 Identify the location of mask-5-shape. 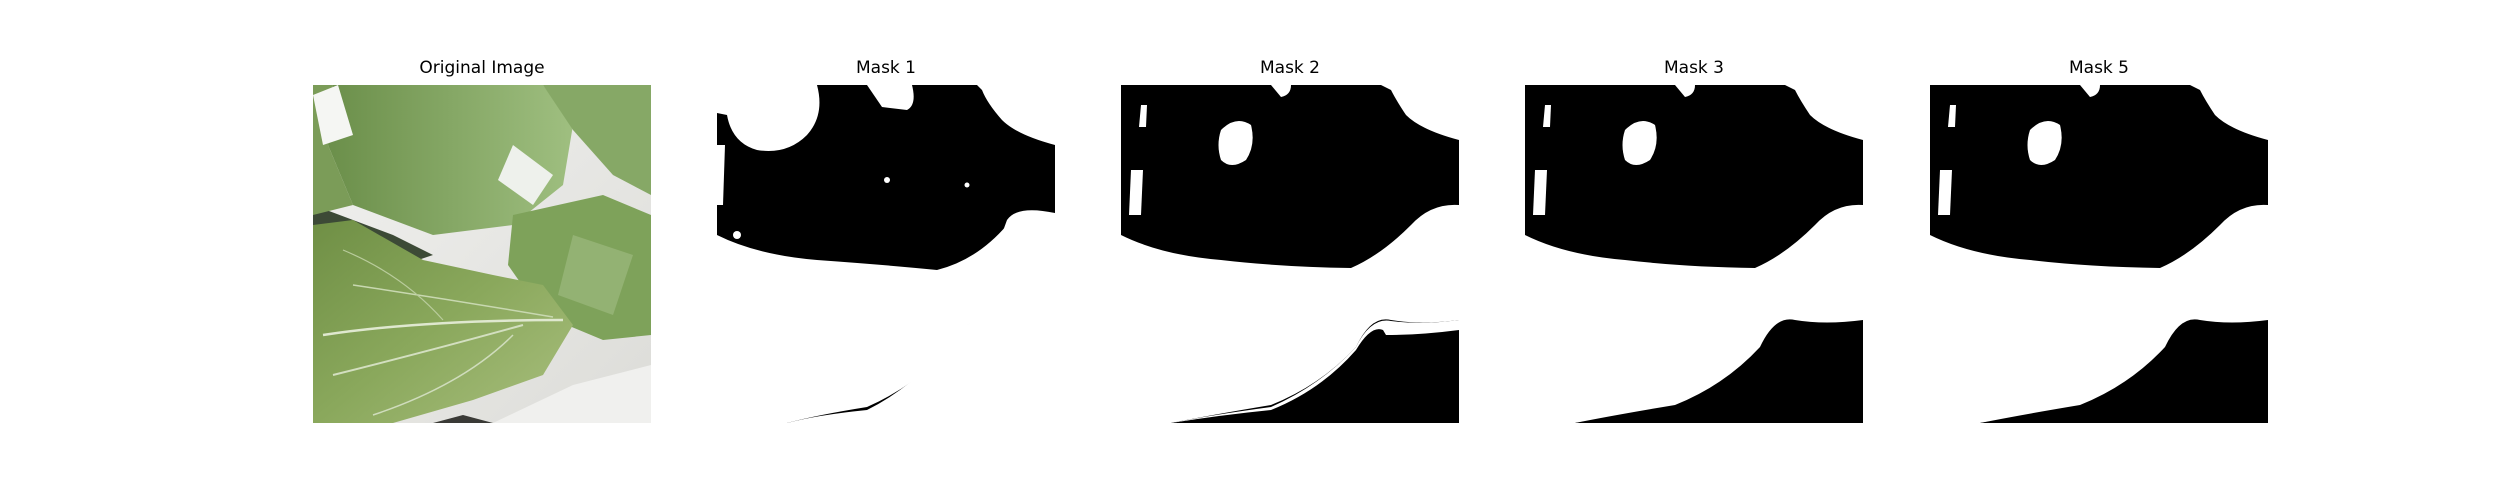
(2099, 254).